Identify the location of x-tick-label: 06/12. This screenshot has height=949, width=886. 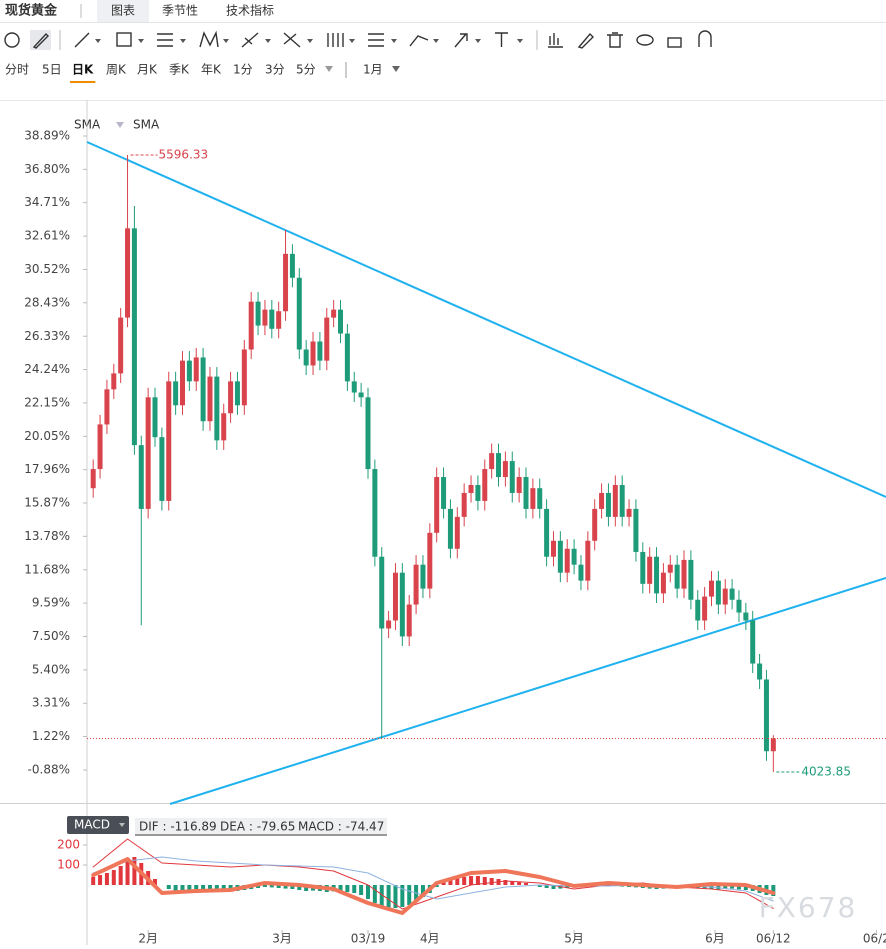
(773, 939).